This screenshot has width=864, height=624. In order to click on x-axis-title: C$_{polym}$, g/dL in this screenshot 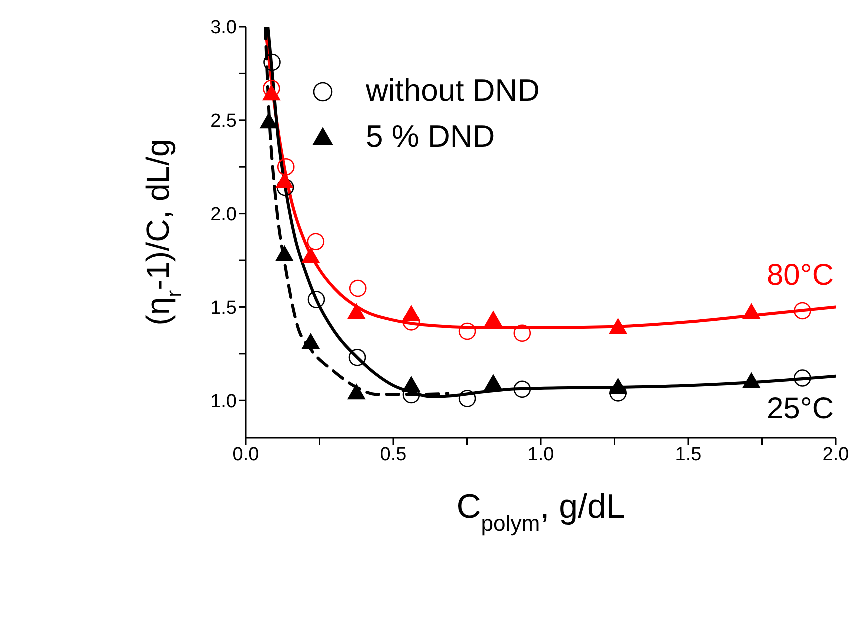, I will do `click(541, 512)`.